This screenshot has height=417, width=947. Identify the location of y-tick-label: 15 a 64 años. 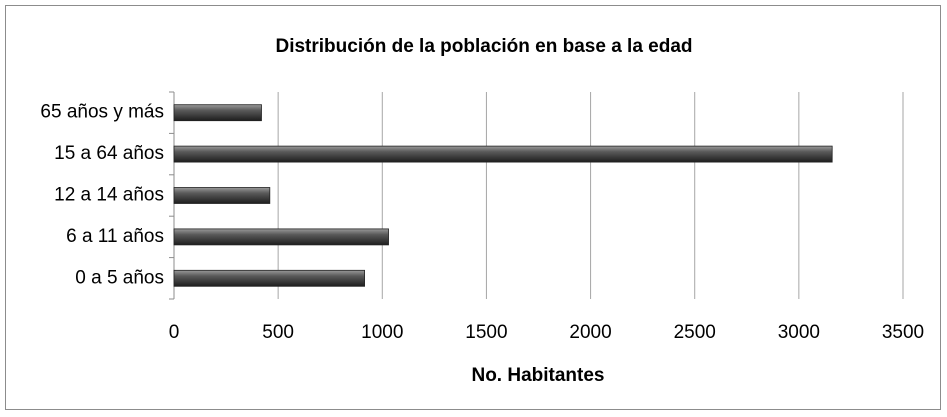
(109, 153).